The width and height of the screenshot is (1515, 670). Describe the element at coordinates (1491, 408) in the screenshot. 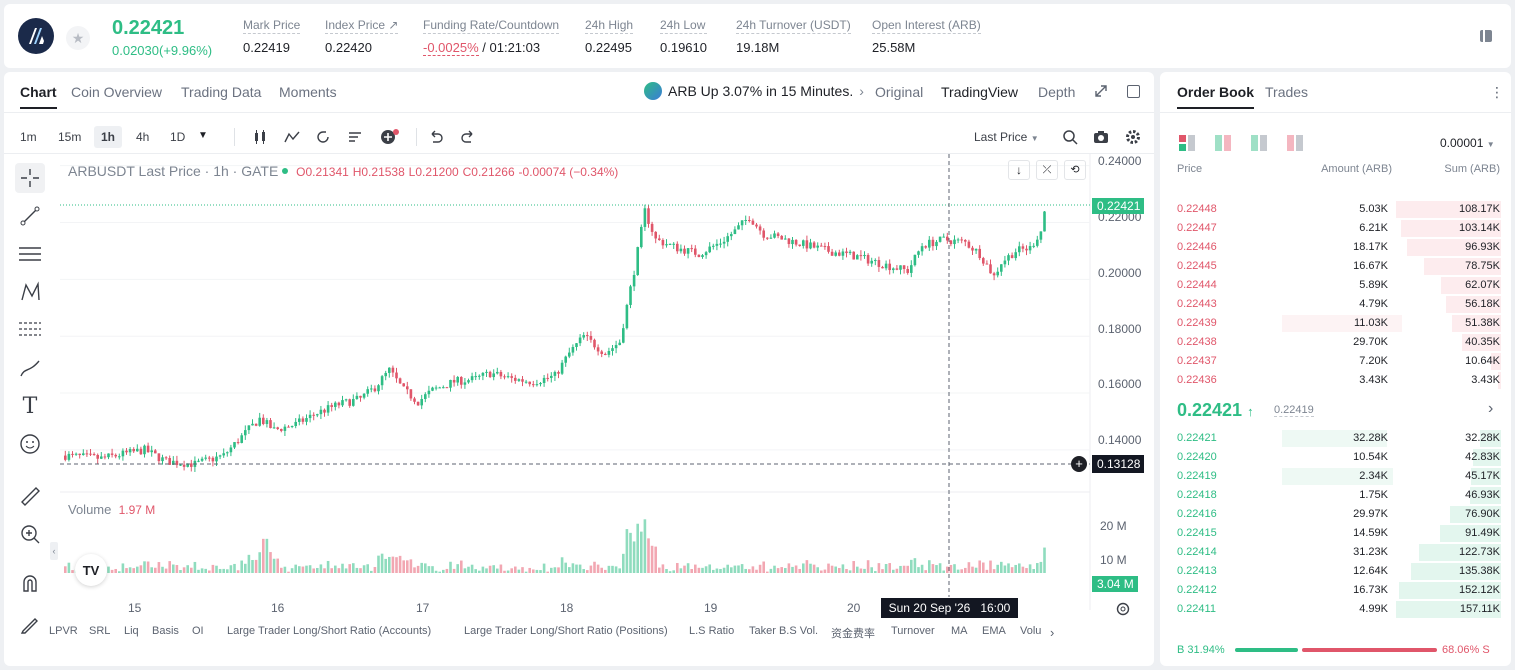

I see `chevron-right-icon: ›` at that location.